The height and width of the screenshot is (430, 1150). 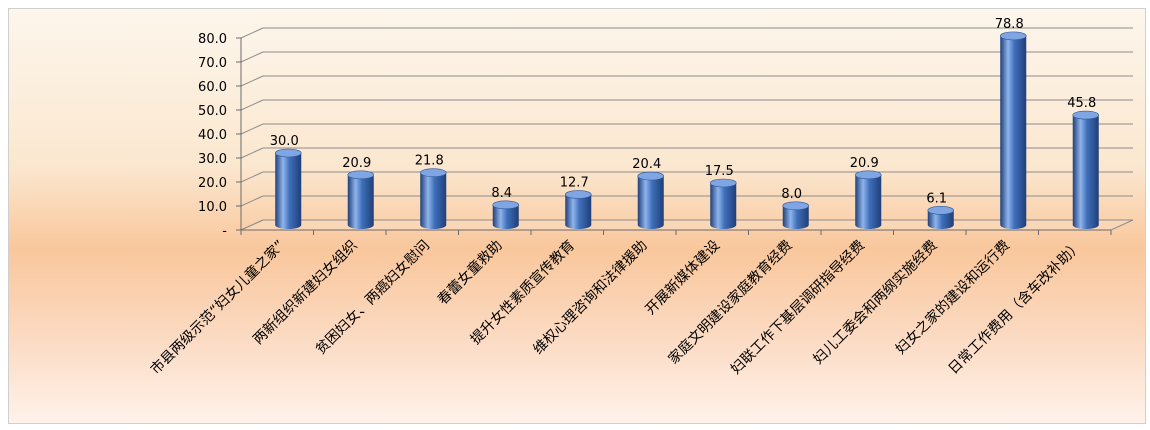 I want to click on data-label: 17.5, so click(x=719, y=171).